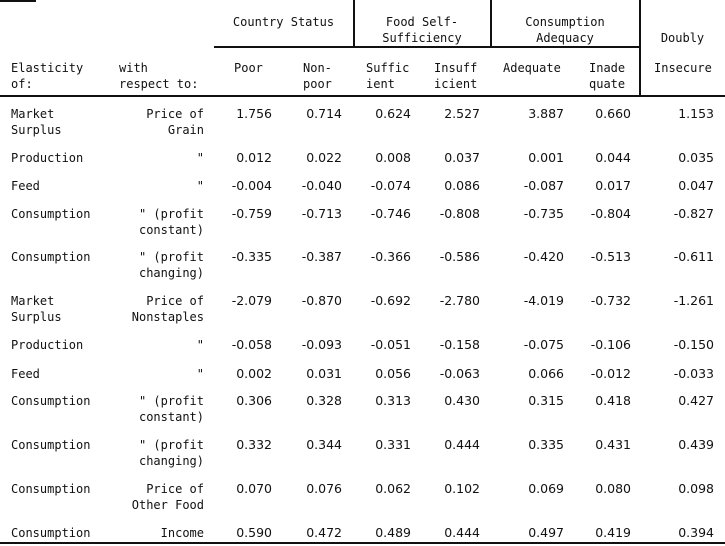 This screenshot has width=725, height=546. What do you see at coordinates (683, 68) in the screenshot?
I see `header-col-insecure: Insecure` at bounding box center [683, 68].